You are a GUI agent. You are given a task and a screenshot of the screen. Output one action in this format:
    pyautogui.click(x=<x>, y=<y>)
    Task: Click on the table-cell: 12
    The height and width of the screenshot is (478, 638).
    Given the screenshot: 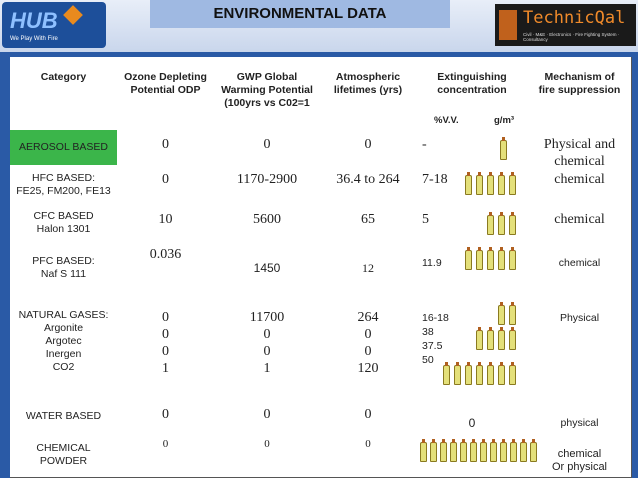 What is the action you would take?
    pyautogui.click(x=368, y=268)
    